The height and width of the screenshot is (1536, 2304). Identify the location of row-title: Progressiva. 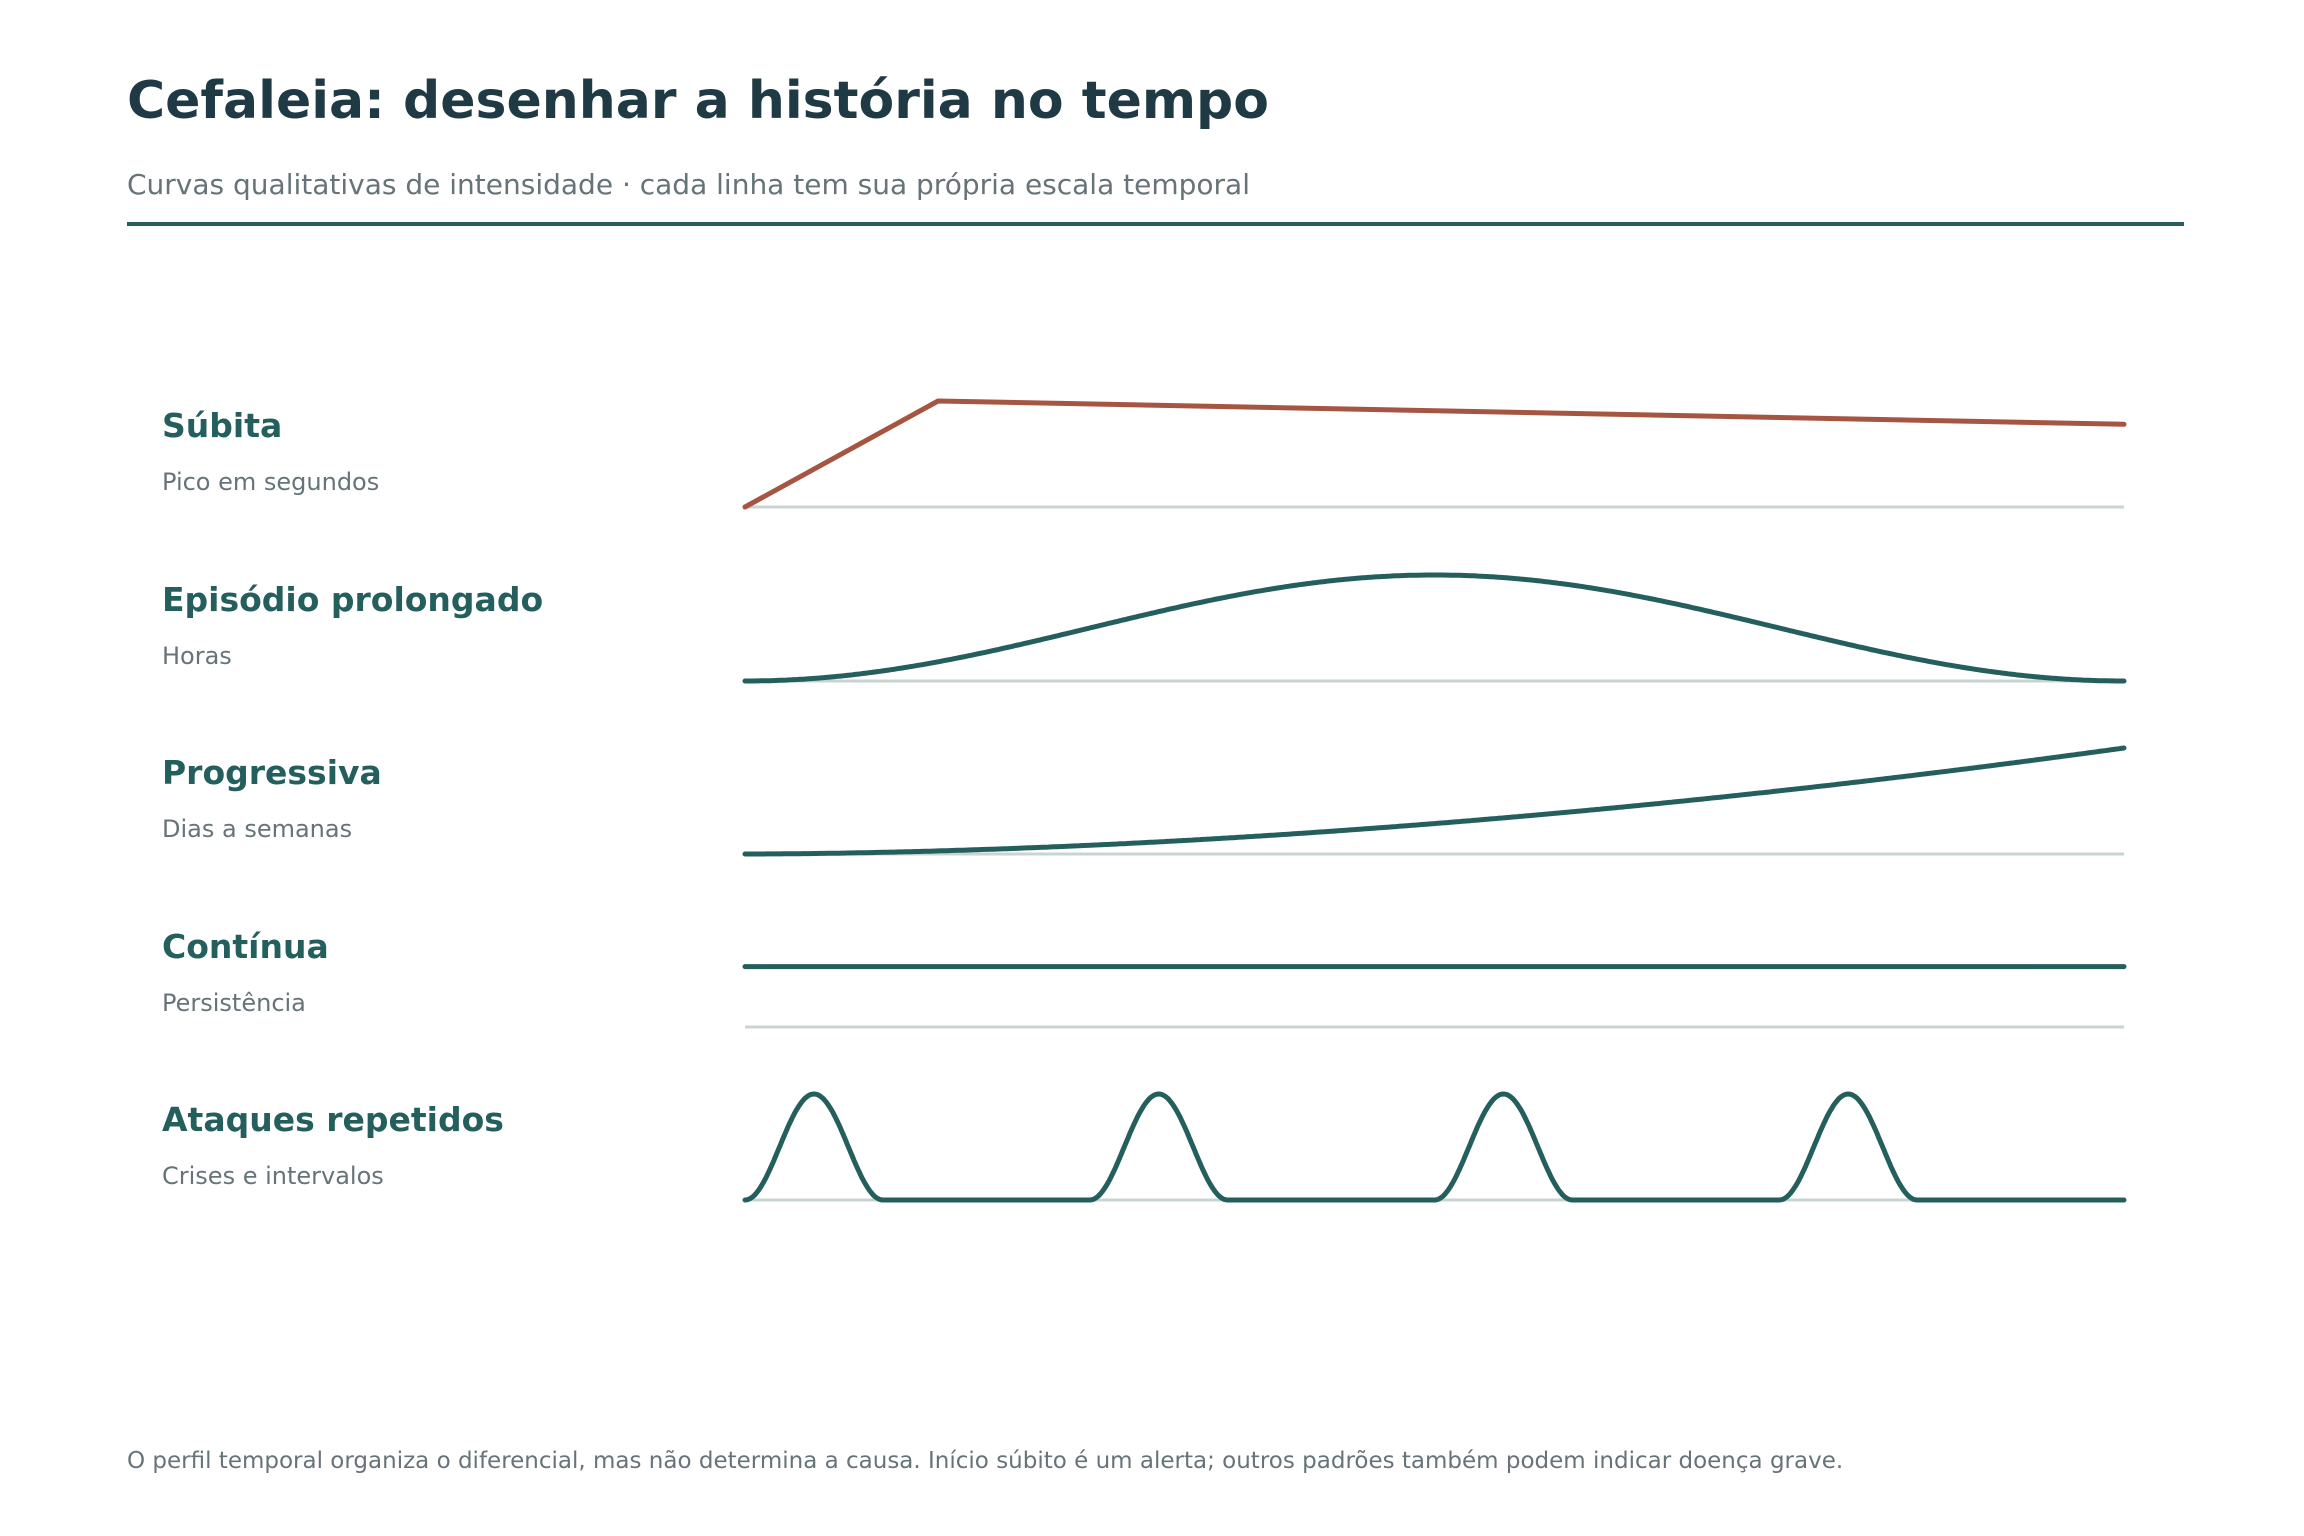
(272, 772).